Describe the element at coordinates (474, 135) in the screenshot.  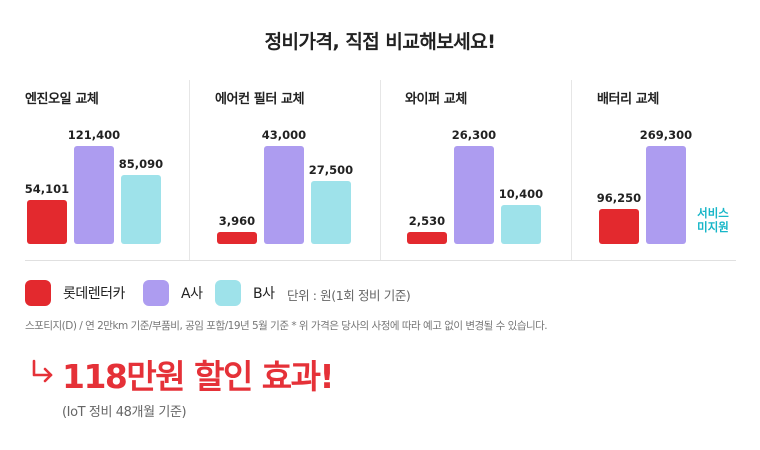
I see `bar-value-label: 26,300` at that location.